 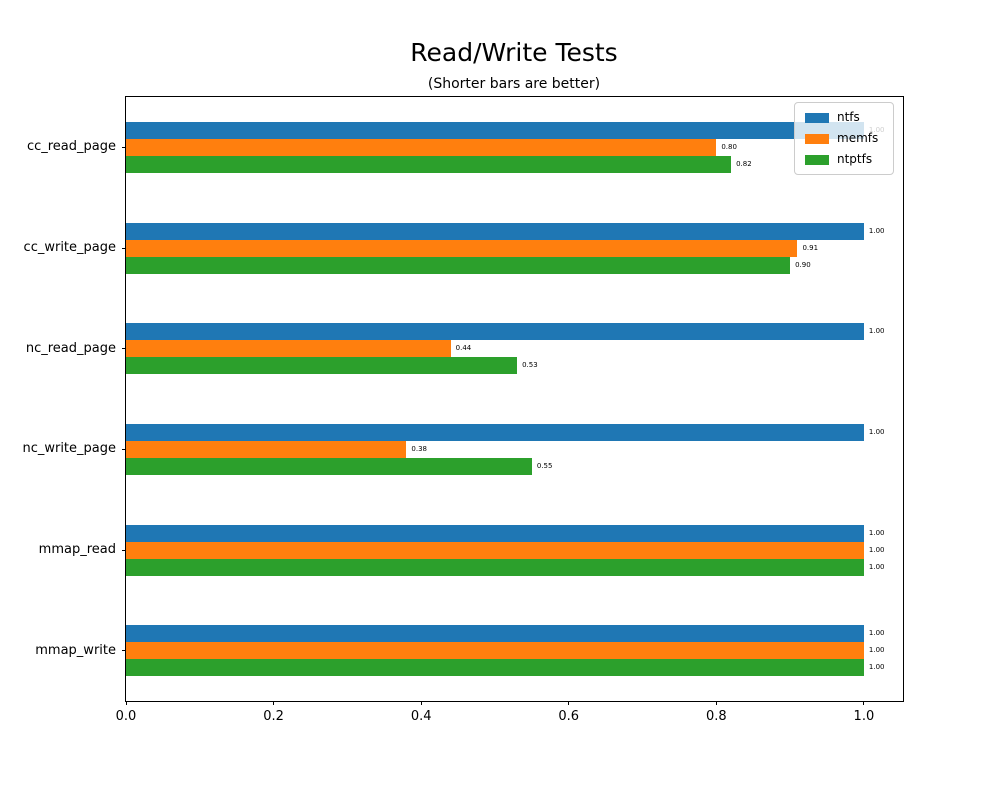 What do you see at coordinates (71, 147) in the screenshot?
I see `y-tick-label-cc_read_page: cc_read_page` at bounding box center [71, 147].